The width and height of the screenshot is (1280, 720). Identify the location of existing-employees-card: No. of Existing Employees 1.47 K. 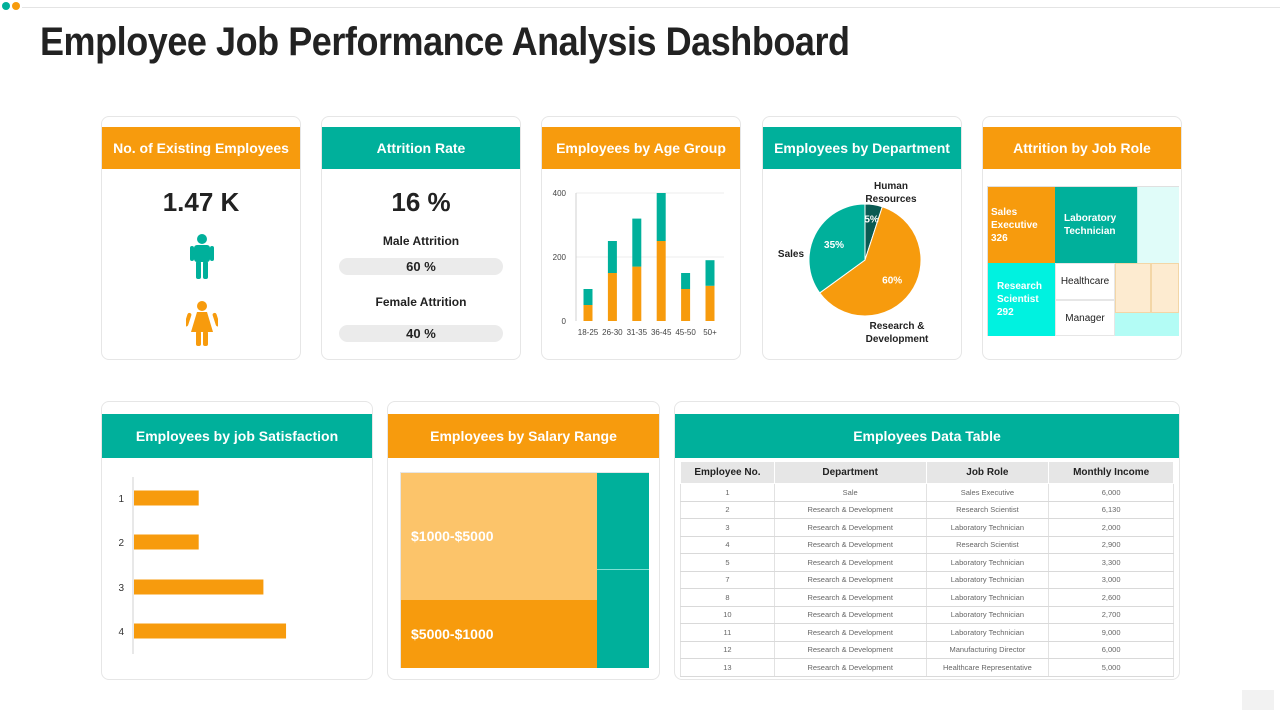
(201, 238).